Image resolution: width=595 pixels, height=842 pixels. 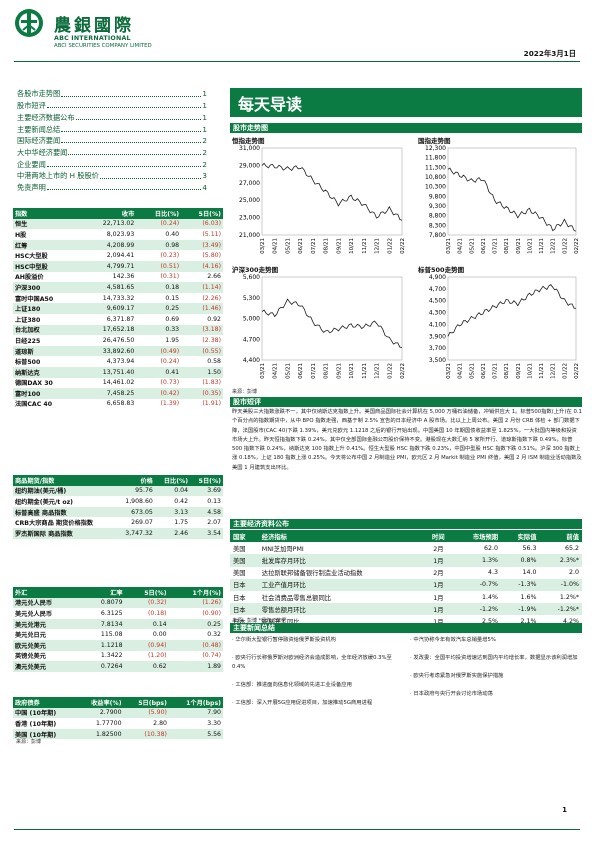 I want to click on table-cell: 1.1218, so click(x=103, y=645).